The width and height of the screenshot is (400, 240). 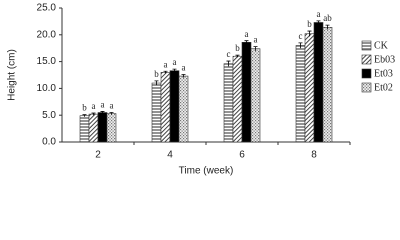 I want to click on legend-label: Eb03, so click(x=384, y=59).